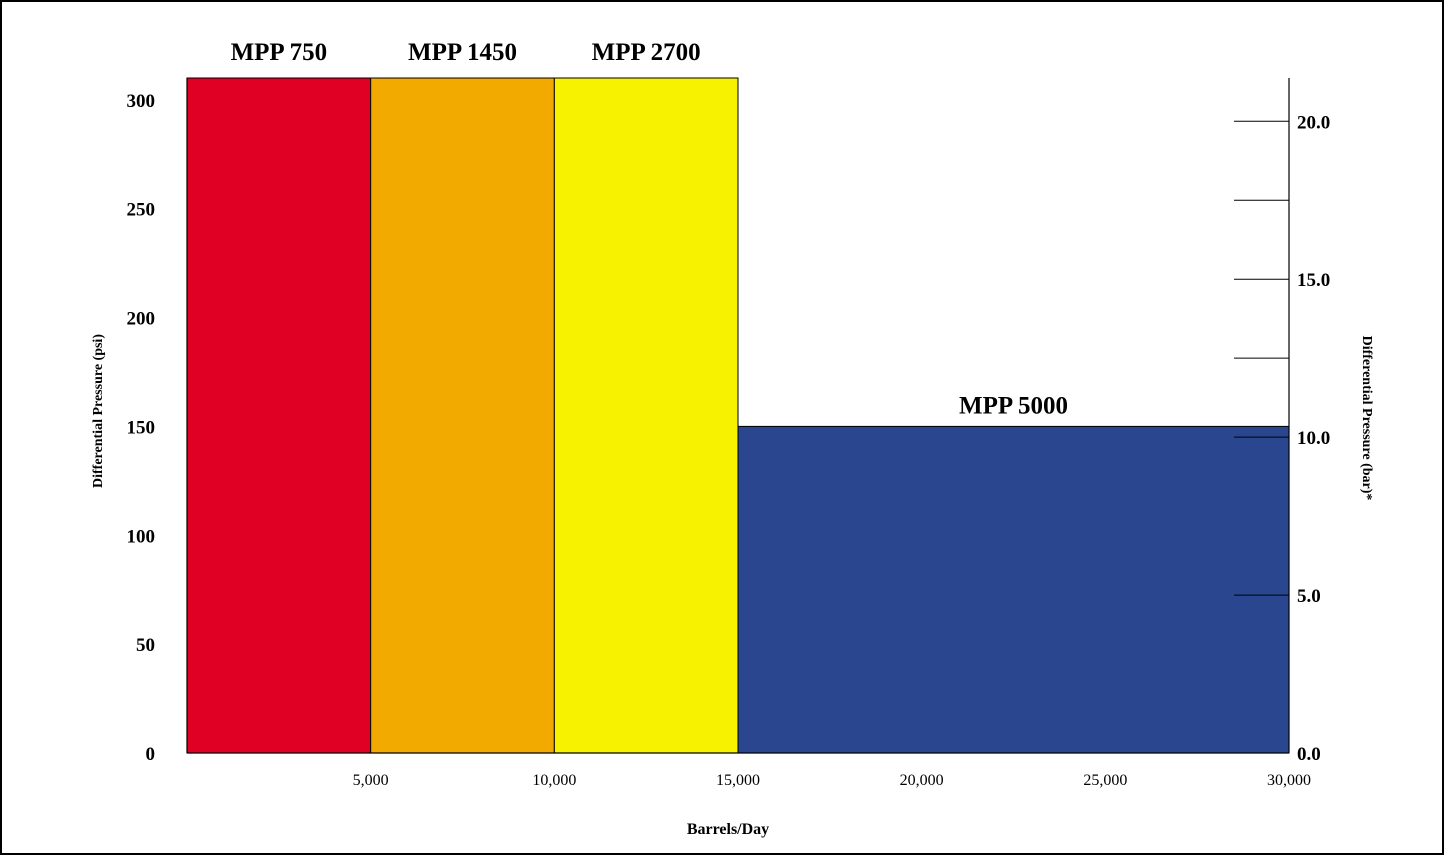 Image resolution: width=1444 pixels, height=855 pixels. Describe the element at coordinates (145, 645) in the screenshot. I see `y-tick-label: 50` at that location.